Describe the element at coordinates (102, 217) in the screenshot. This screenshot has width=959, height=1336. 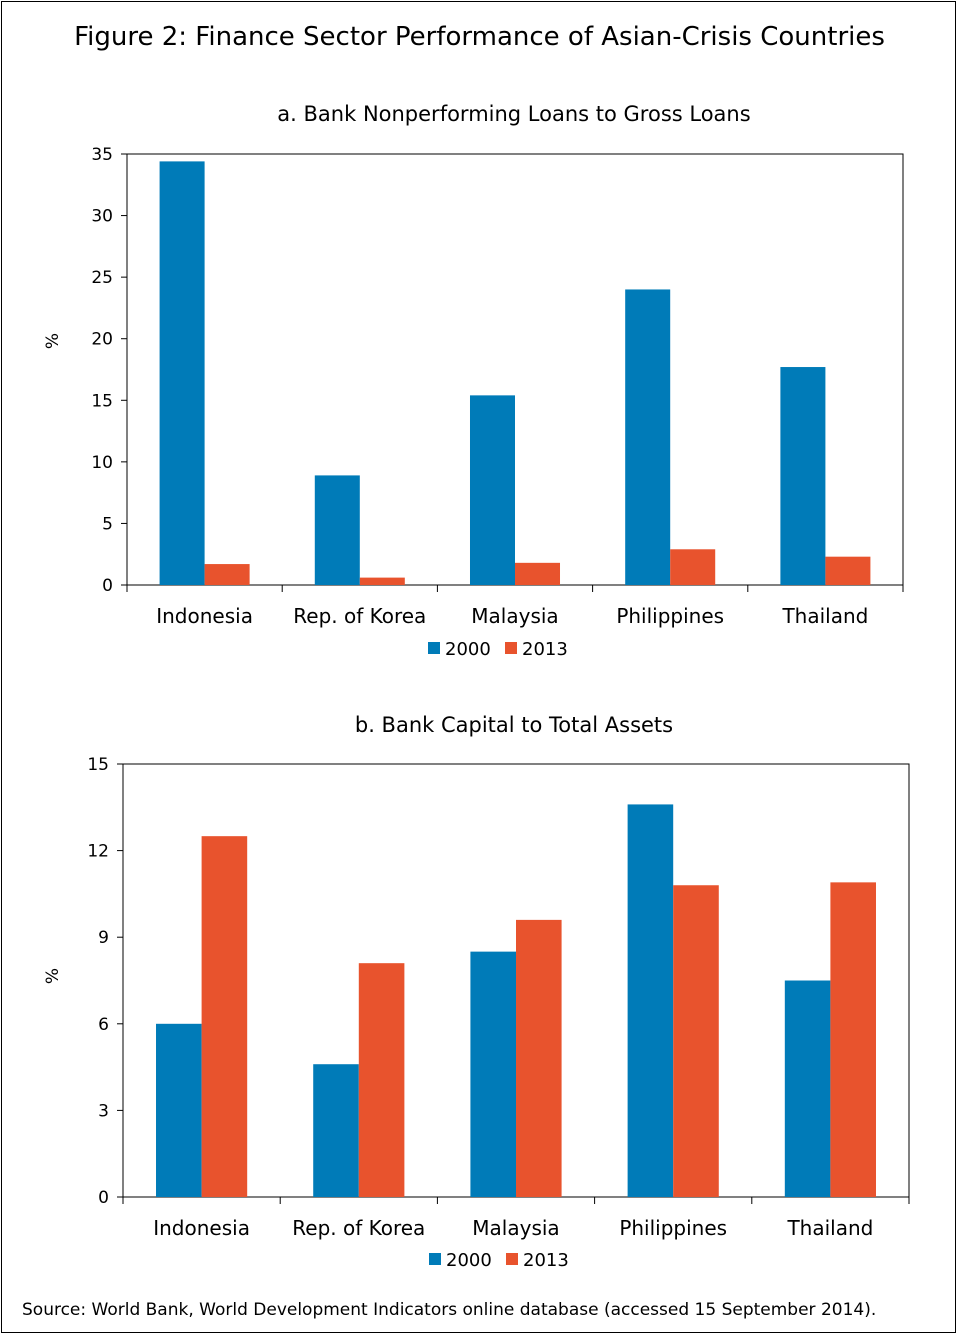
I see `y-tick-label: 30` at that location.